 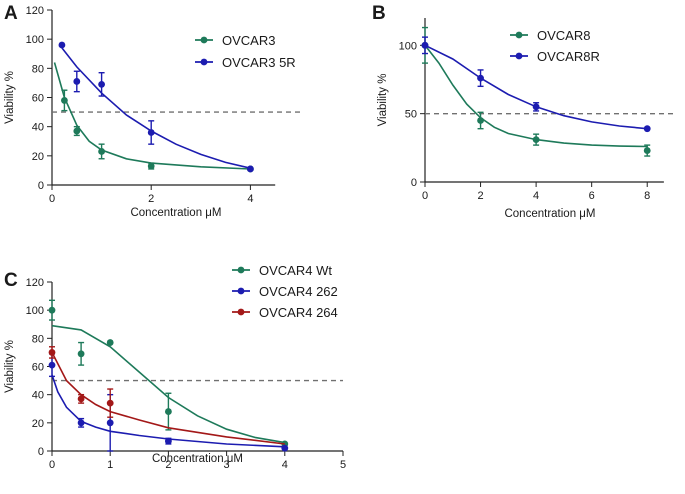 I want to click on panel-c-letter: C, so click(x=11, y=280).